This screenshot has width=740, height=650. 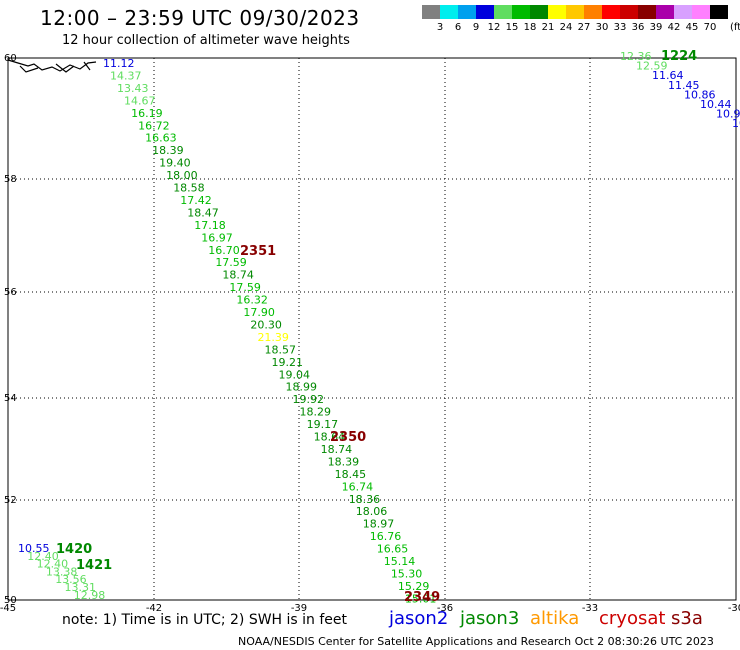 I want to click on satellite-altika: altika, so click(x=555, y=618).